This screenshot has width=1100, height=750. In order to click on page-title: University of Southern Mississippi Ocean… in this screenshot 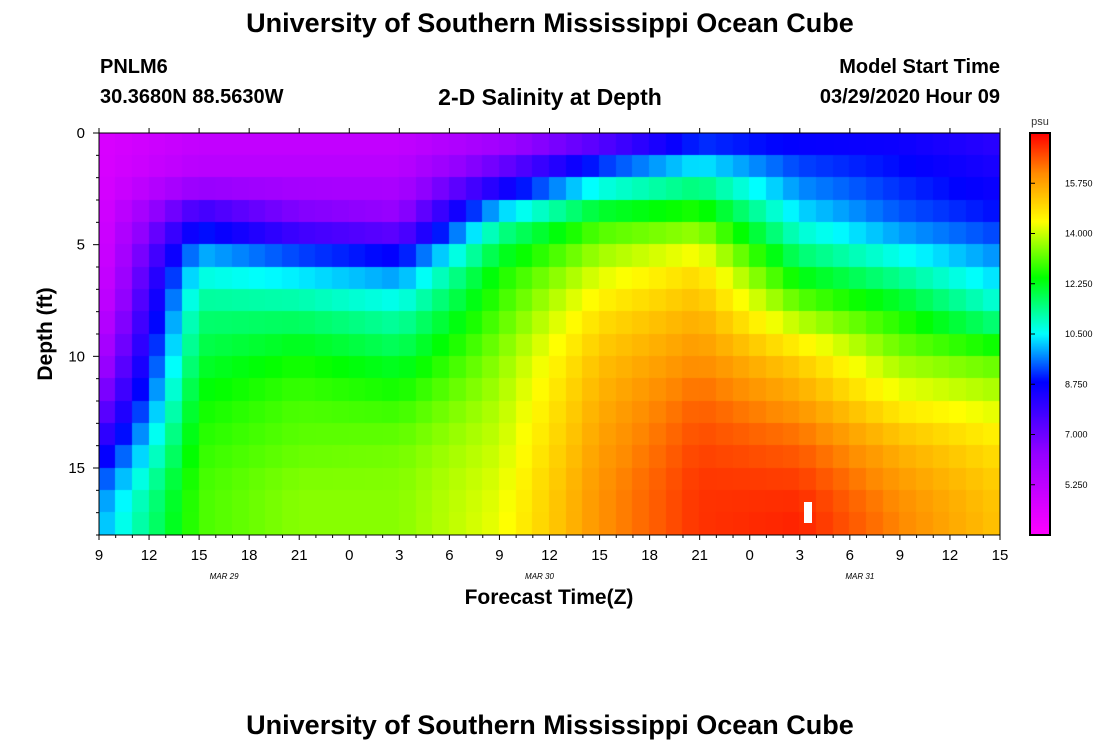, I will do `click(550, 23)`.